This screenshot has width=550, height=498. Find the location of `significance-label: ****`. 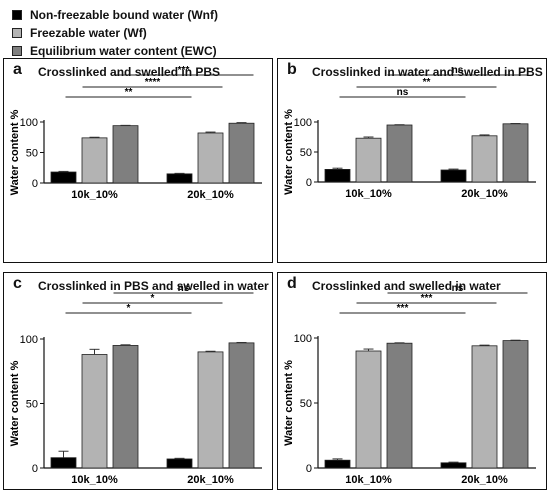

significance-label: **** is located at coordinates (153, 82).